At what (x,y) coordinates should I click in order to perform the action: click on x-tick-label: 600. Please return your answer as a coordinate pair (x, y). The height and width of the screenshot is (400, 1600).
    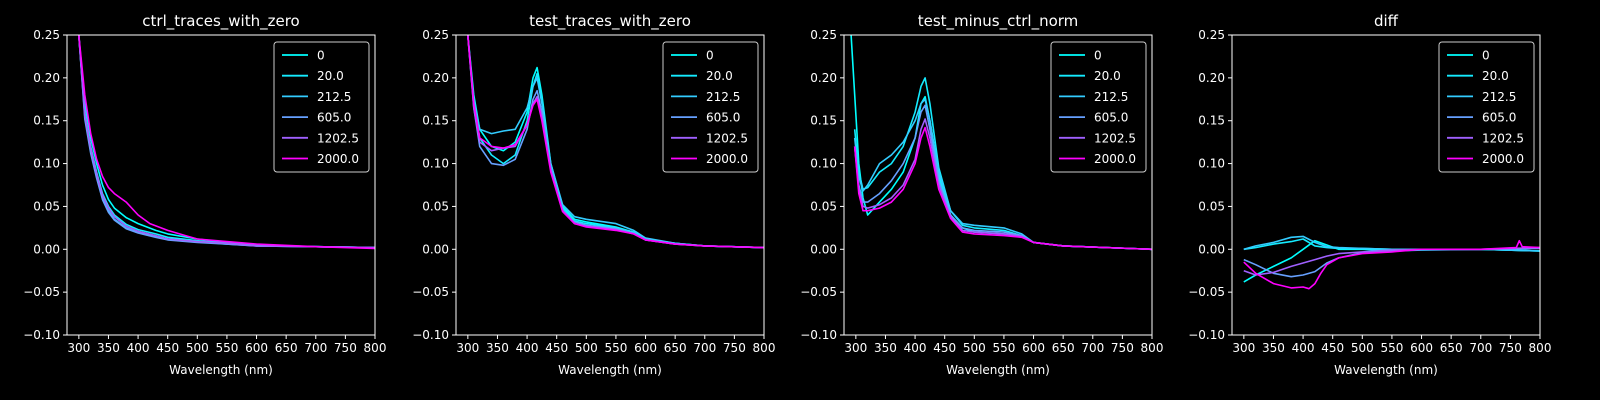
    Looking at the image, I should click on (1421, 348).